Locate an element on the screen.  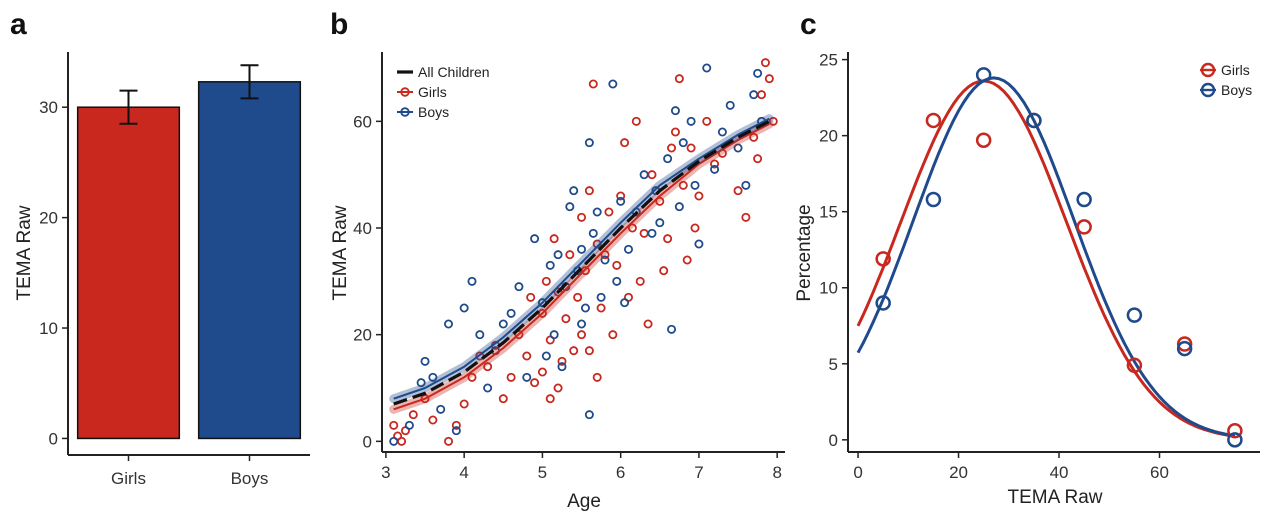
y-tick-label: 30 is located at coordinates (48, 107).